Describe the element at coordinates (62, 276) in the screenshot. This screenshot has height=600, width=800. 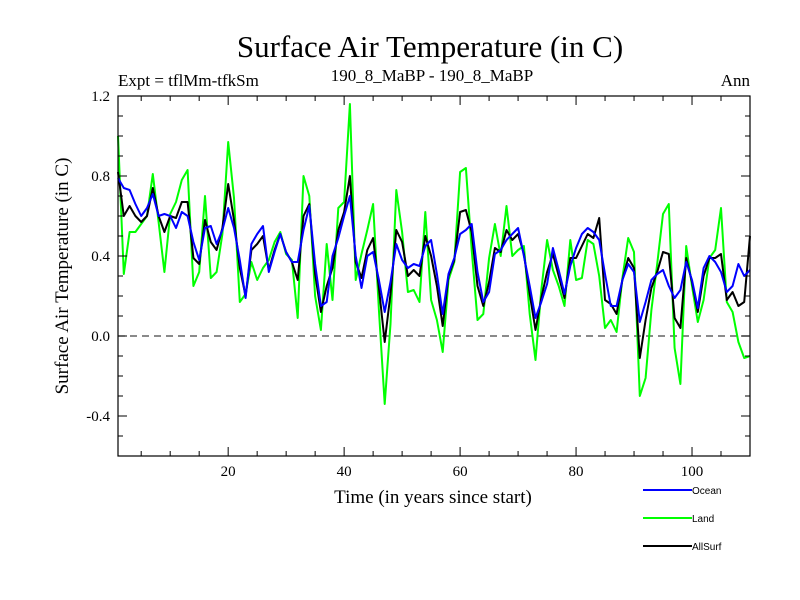
I see `y-axis-label: Surface Air Temperature (in C)` at that location.